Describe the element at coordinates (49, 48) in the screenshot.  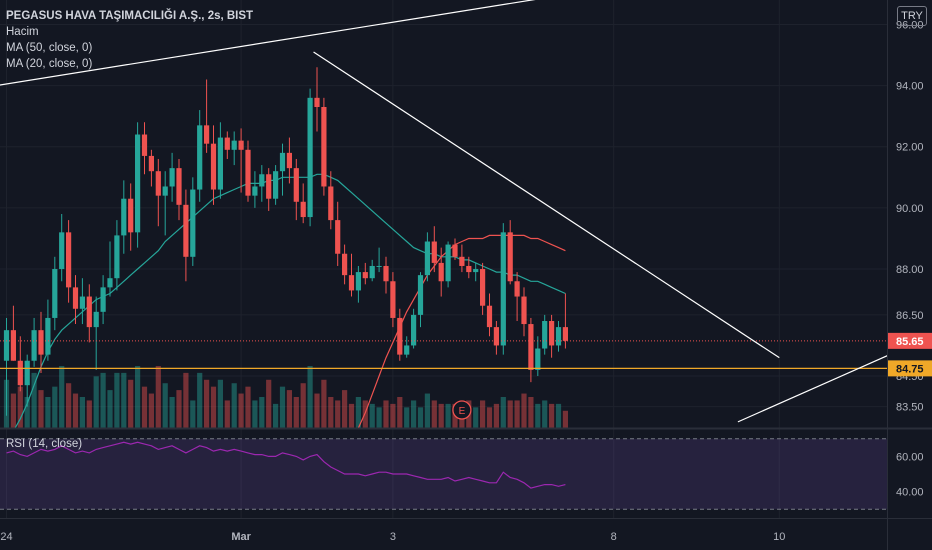
I see `indicator-ma50: MA (50, close, 0)` at that location.